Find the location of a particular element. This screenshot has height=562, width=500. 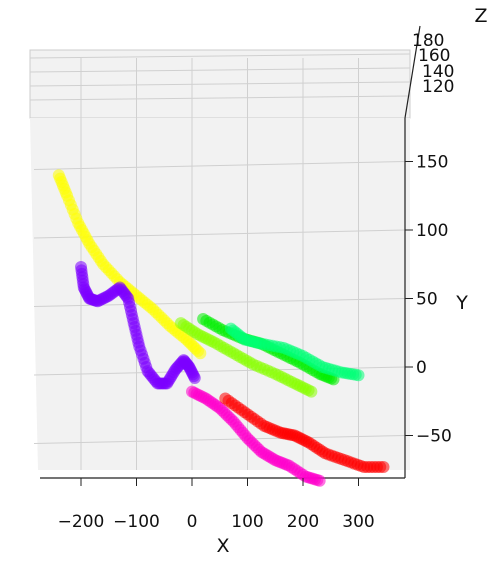

y-tick-label: 150 is located at coordinates (432, 163).